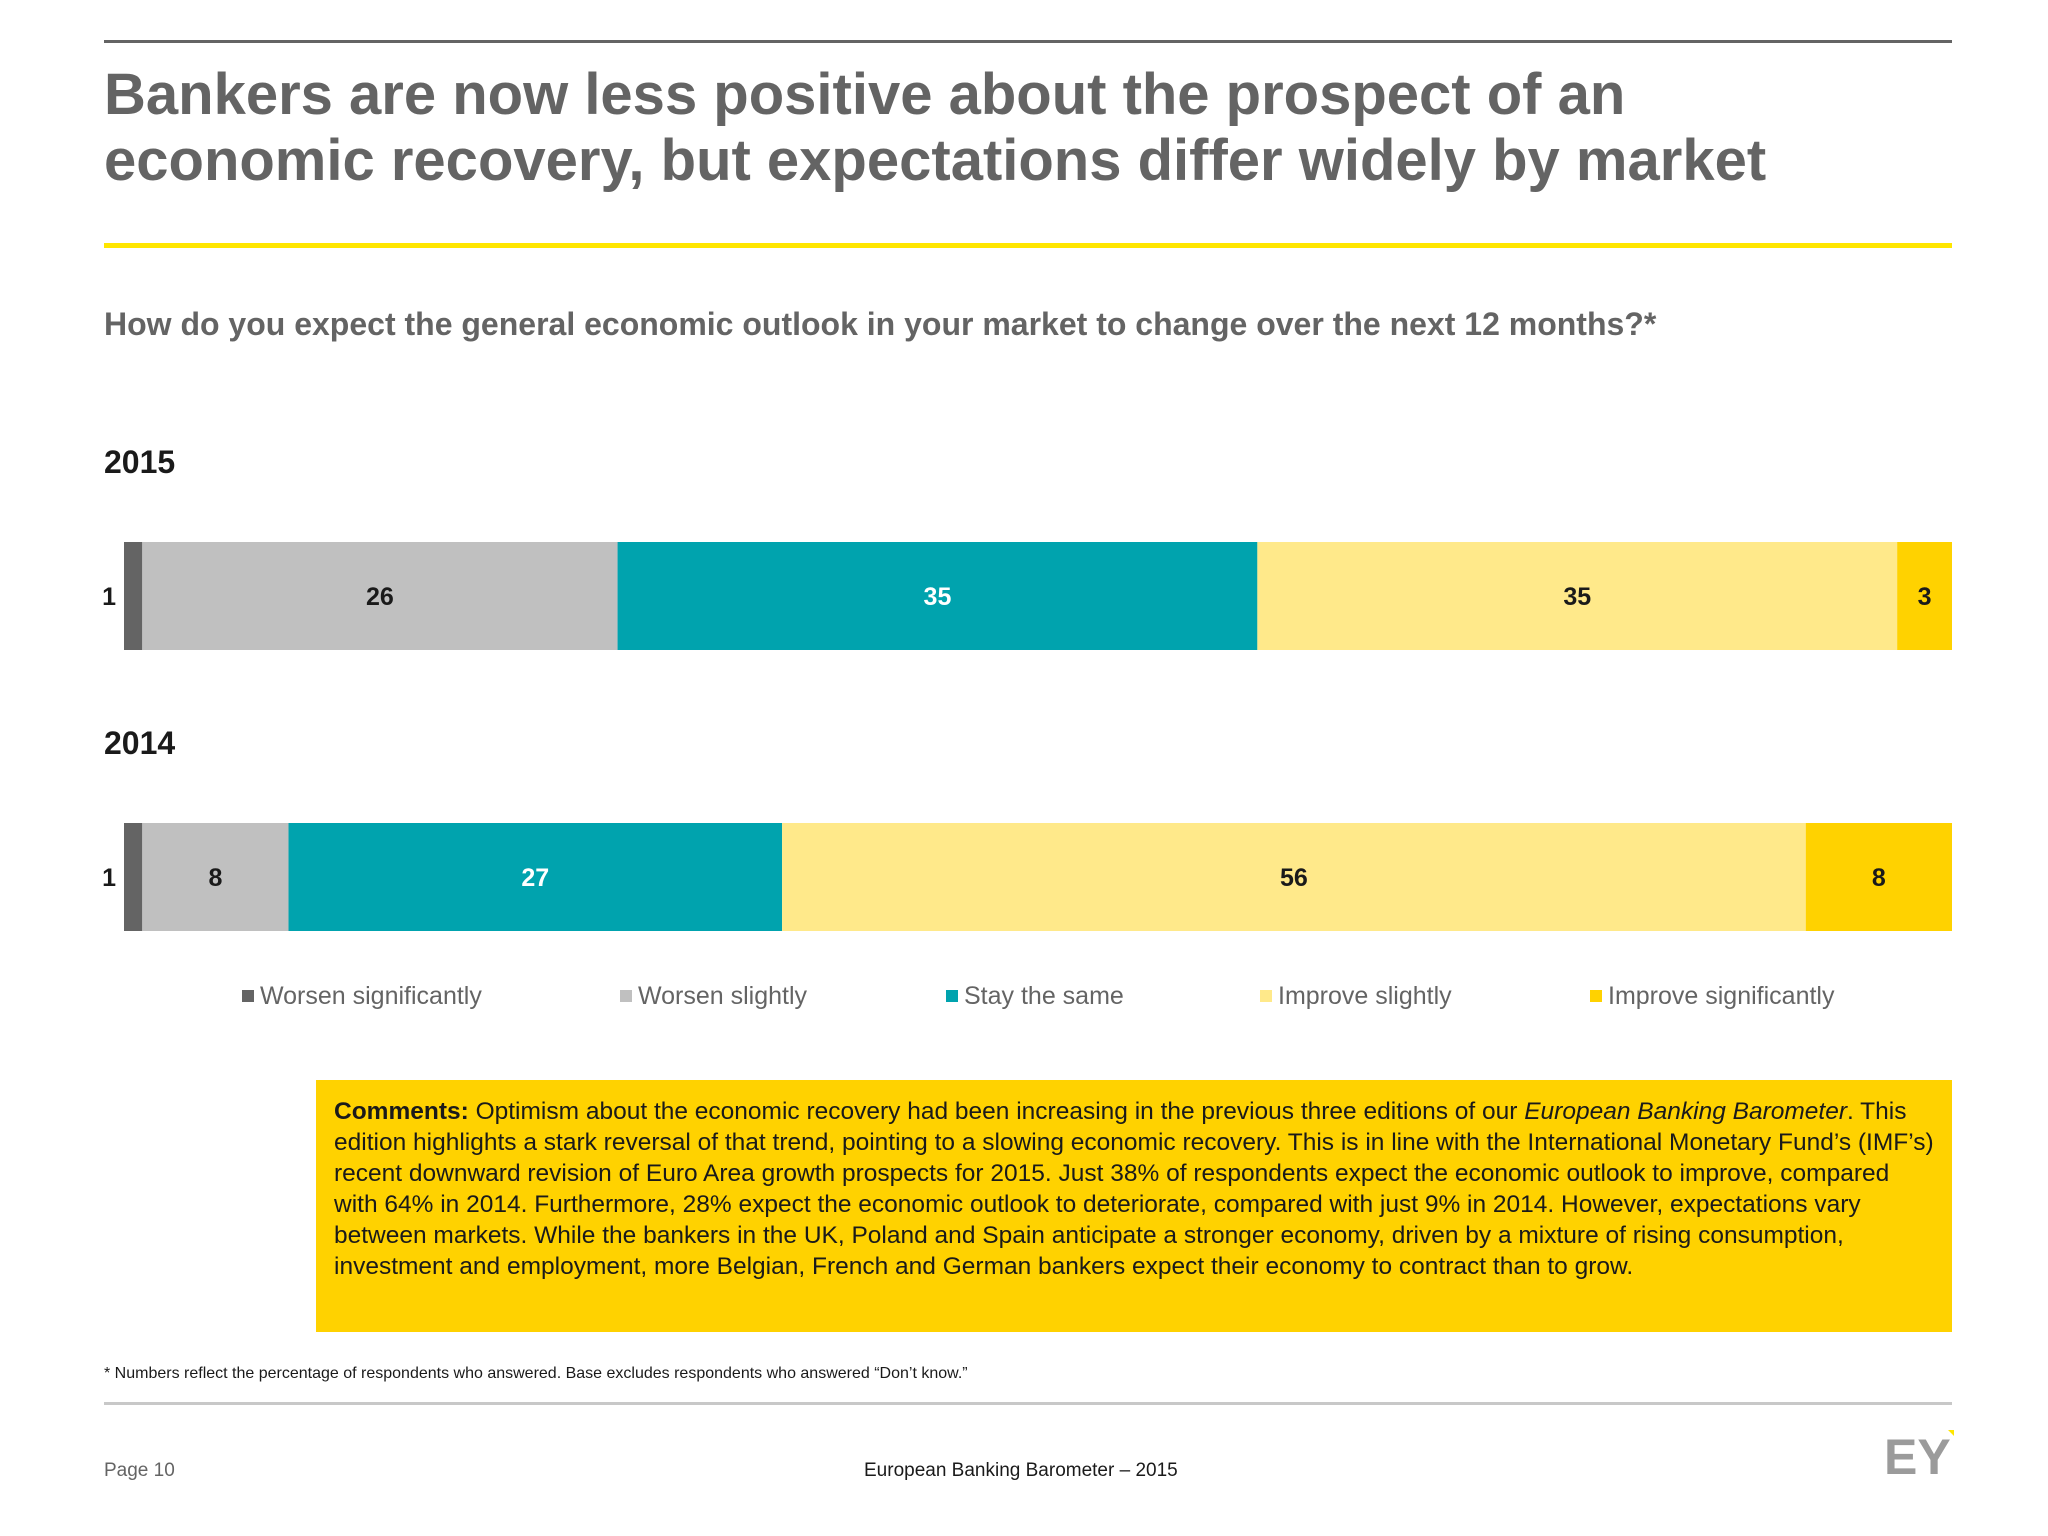  I want to click on bar-segment-2015-worsen-slightly, so click(380, 596).